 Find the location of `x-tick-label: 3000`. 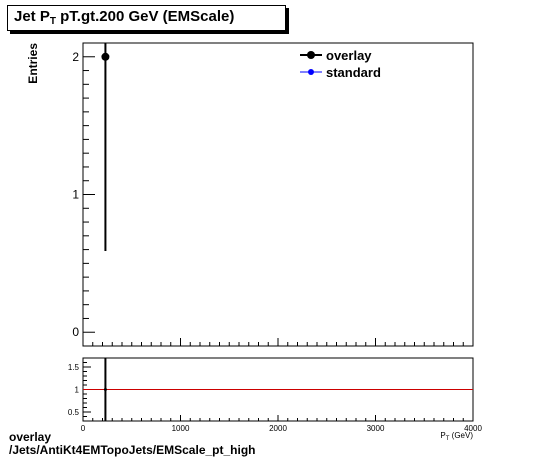

x-tick-label: 3000 is located at coordinates (376, 428).